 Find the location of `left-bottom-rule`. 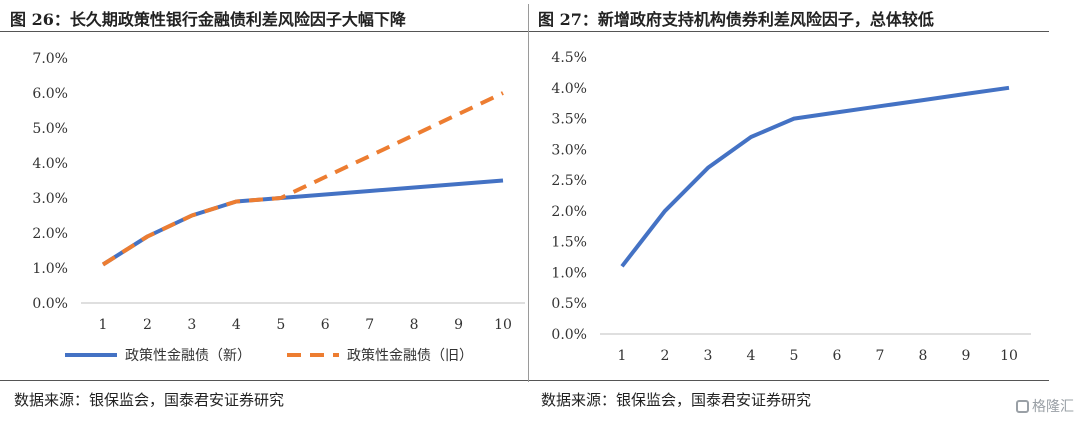

left-bottom-rule is located at coordinates (264, 380).